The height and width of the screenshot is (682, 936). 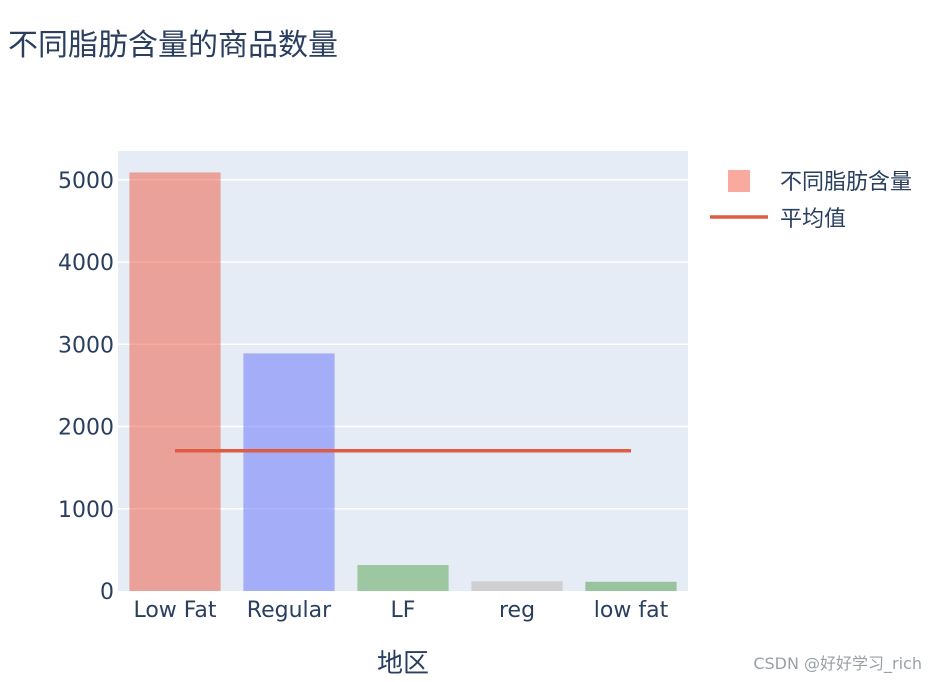 I want to click on x-tick-label: reg, so click(x=517, y=610).